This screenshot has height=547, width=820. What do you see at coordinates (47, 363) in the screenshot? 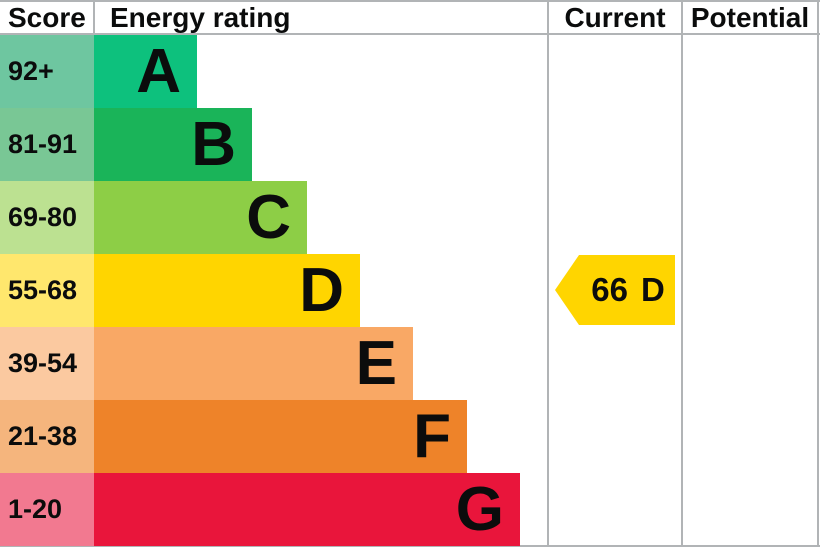
I see `score-range-e: 39-54` at bounding box center [47, 363].